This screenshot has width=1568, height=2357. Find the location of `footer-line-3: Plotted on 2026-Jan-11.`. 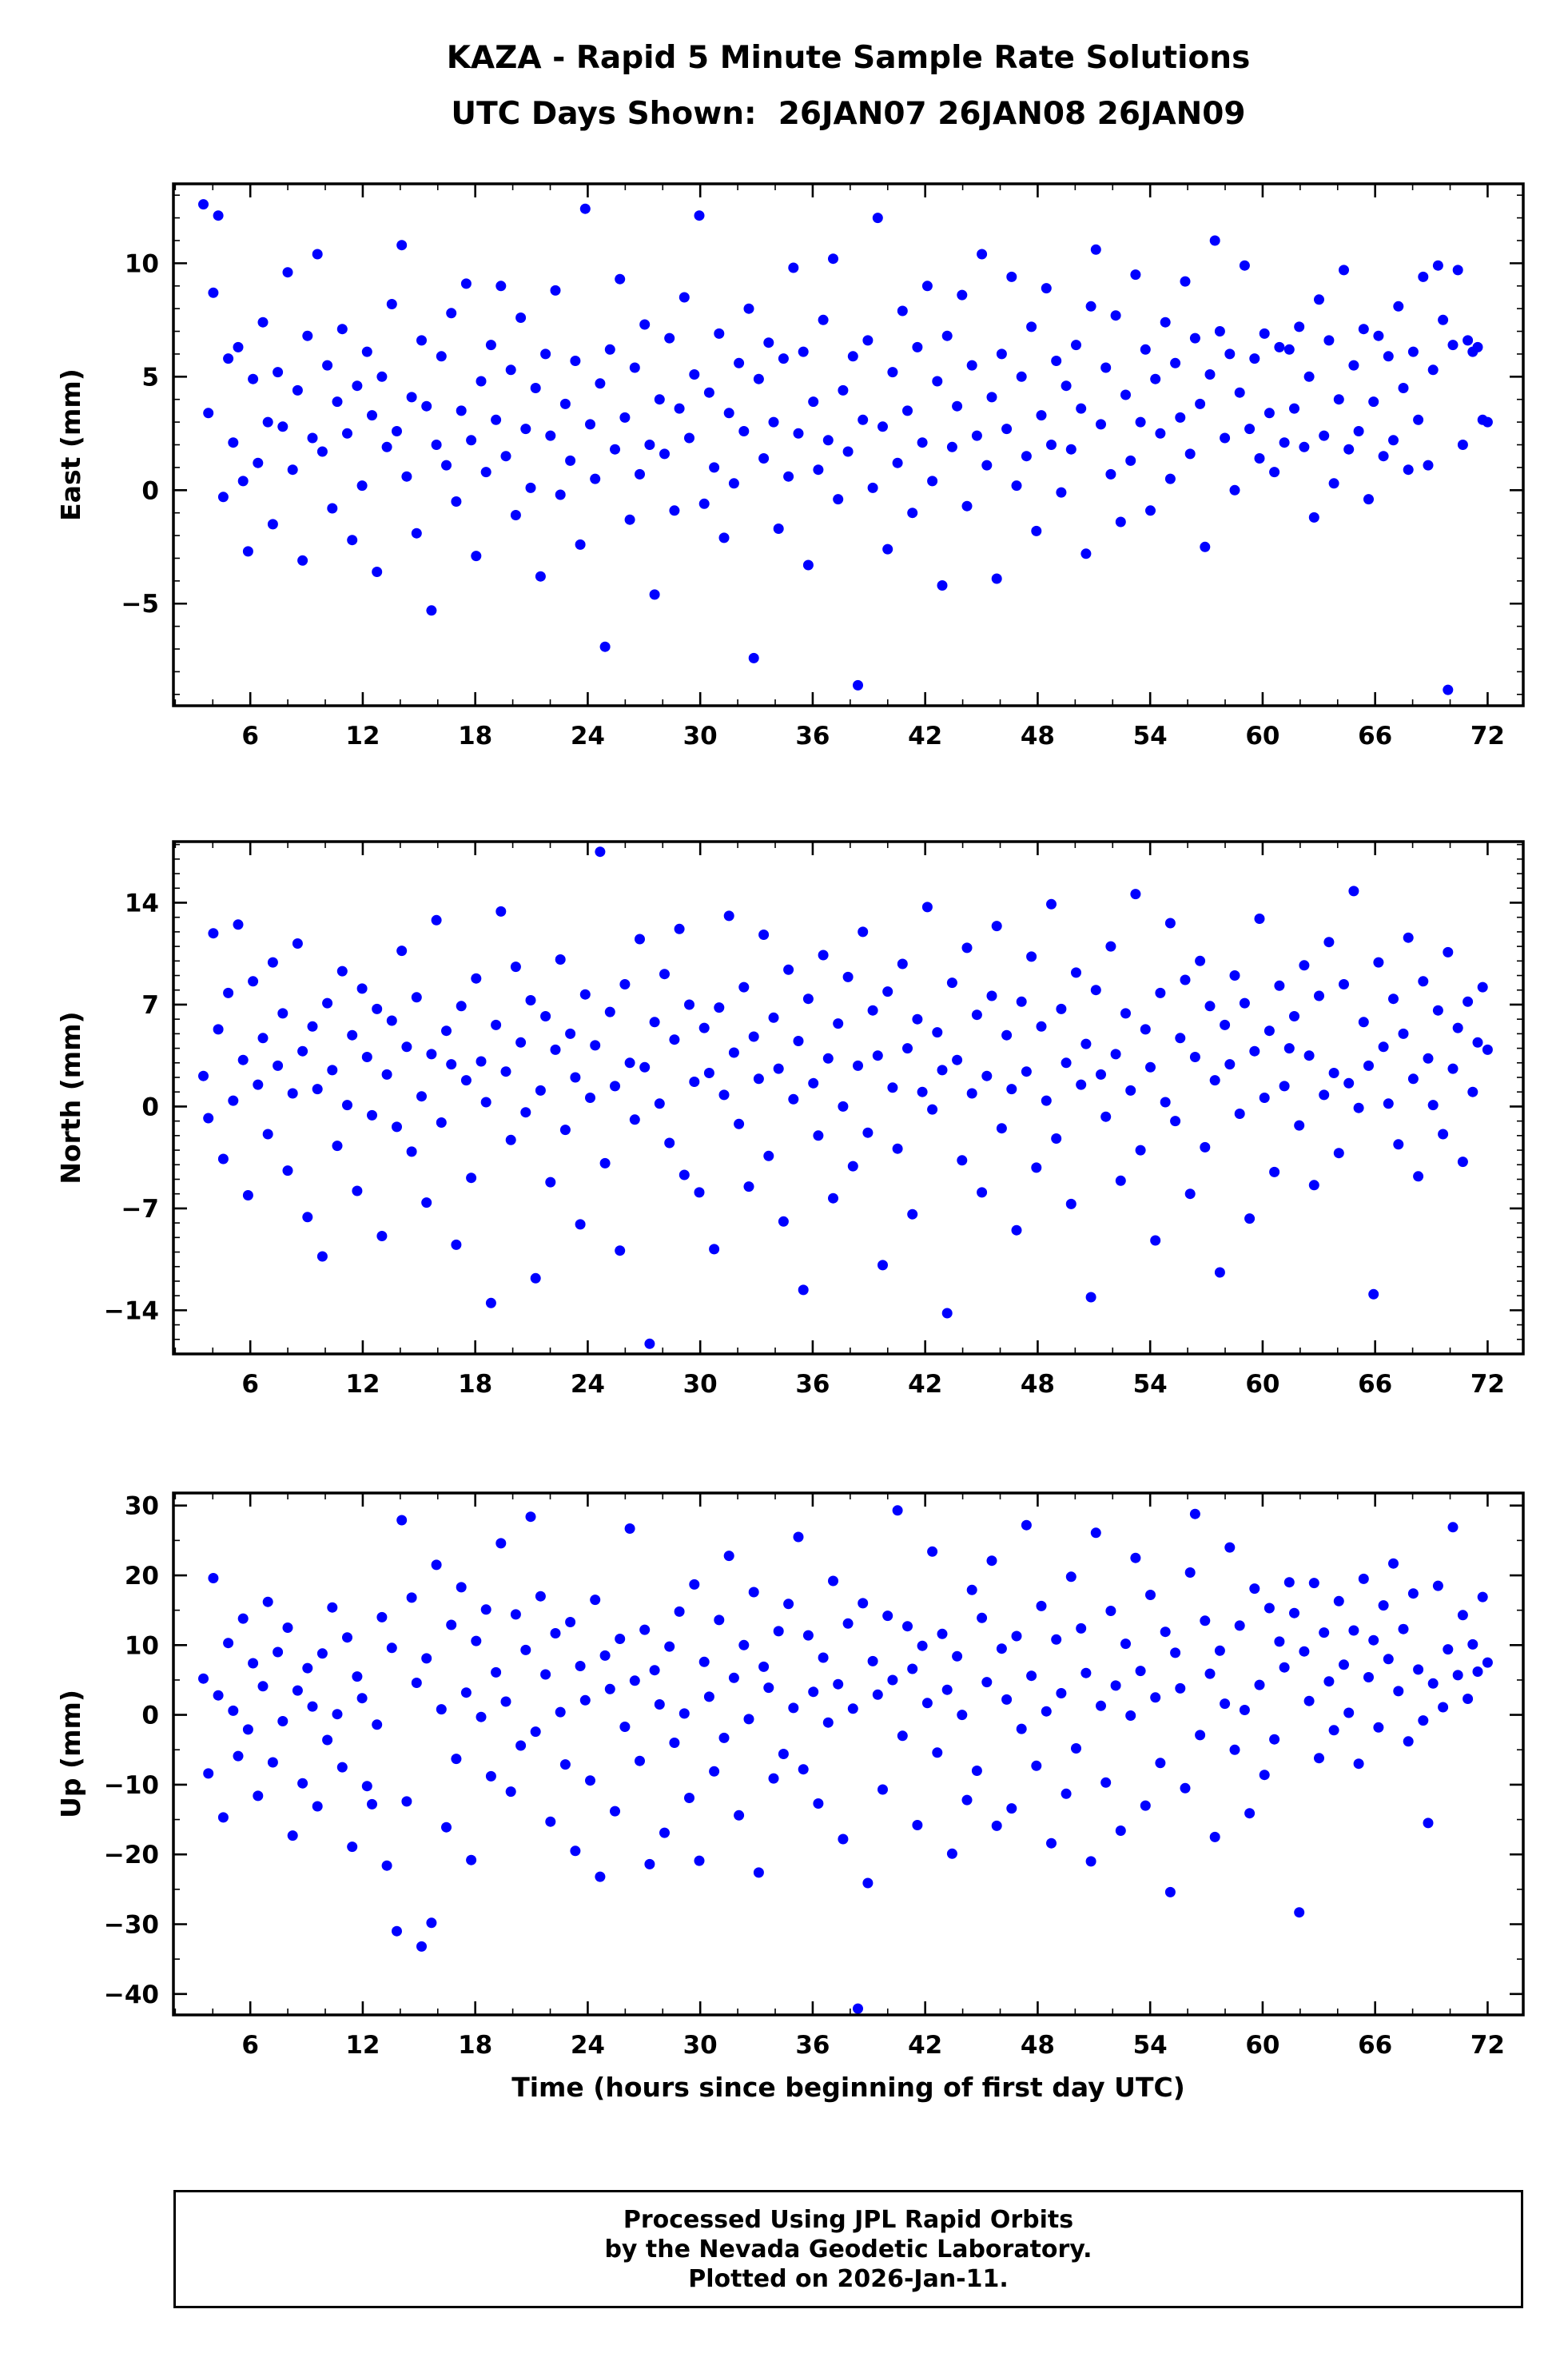

footer-line-3: Plotted on 2026-Jan-11. is located at coordinates (848, 2278).